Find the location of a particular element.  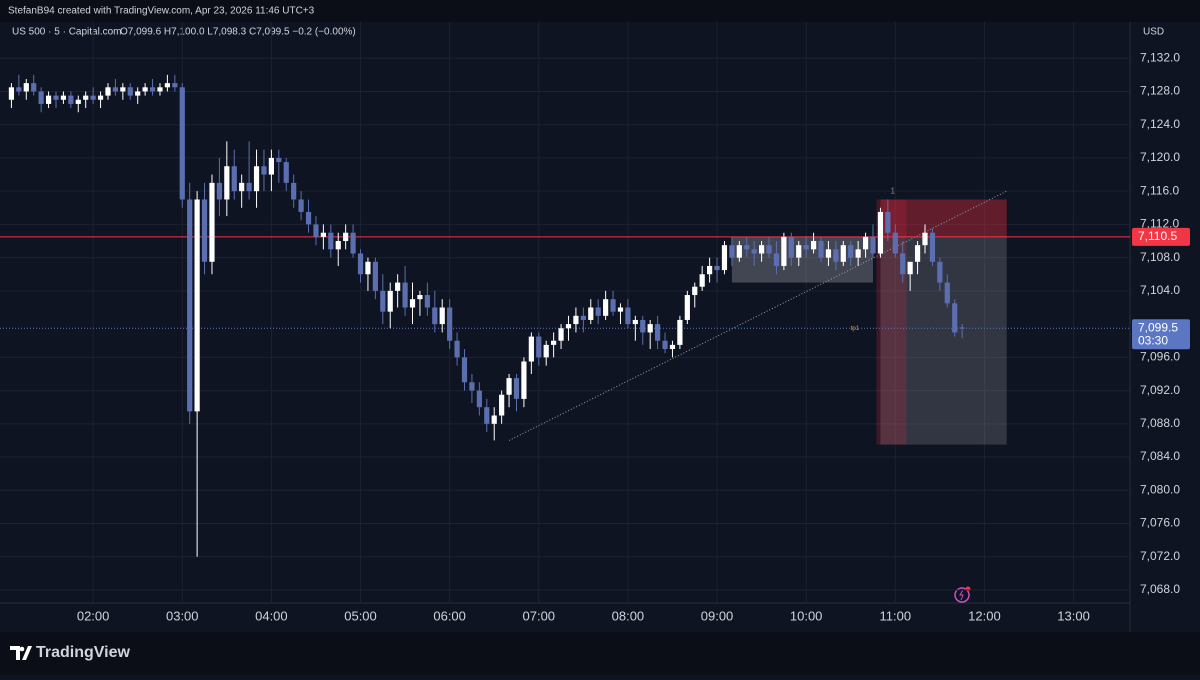

y-tick-label: 7,072.0 is located at coordinates (1160, 556).